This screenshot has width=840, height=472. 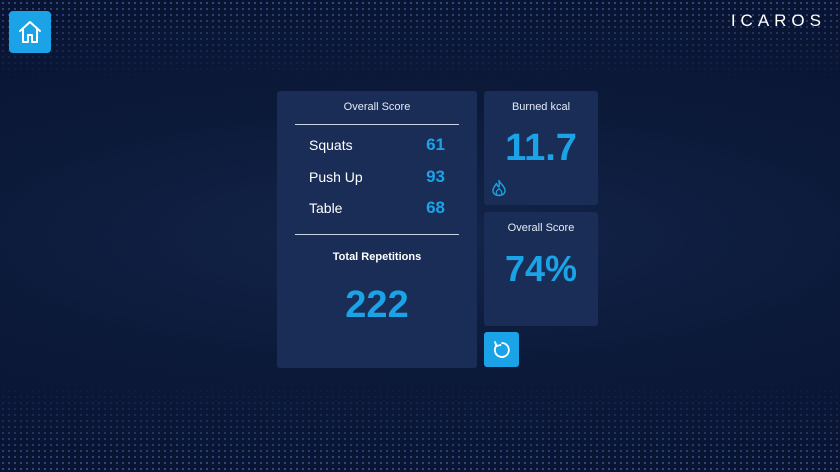 What do you see at coordinates (541, 107) in the screenshot?
I see `kcal-title: Burned kcal` at bounding box center [541, 107].